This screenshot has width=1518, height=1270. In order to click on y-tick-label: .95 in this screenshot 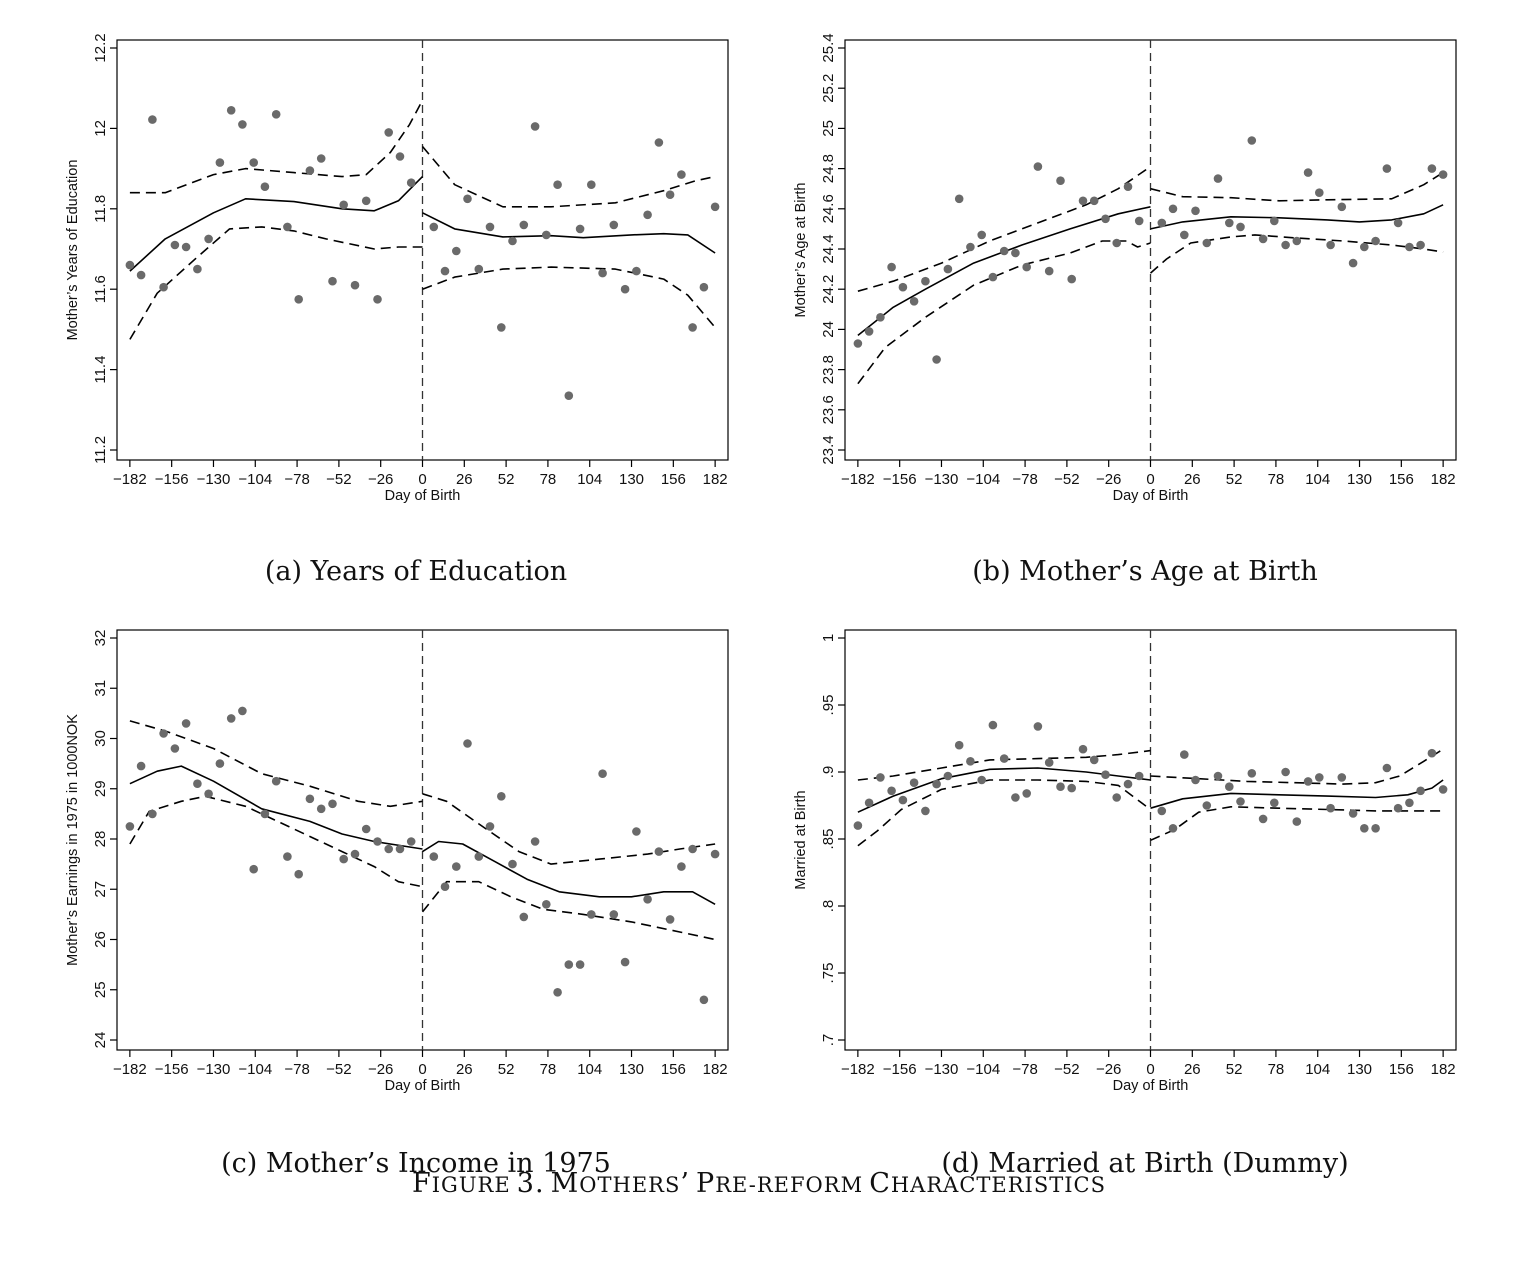, I will do `click(828, 705)`.